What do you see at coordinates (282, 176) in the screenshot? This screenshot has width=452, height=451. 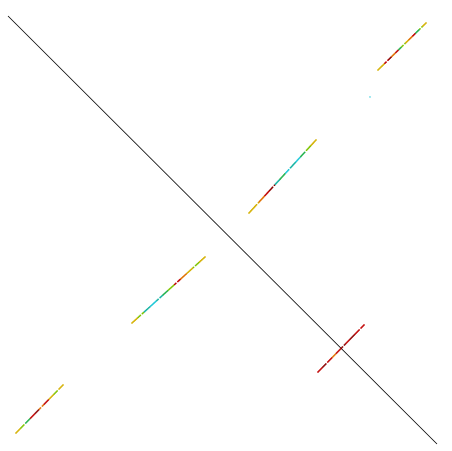 I see `segment-upper-middle` at bounding box center [282, 176].